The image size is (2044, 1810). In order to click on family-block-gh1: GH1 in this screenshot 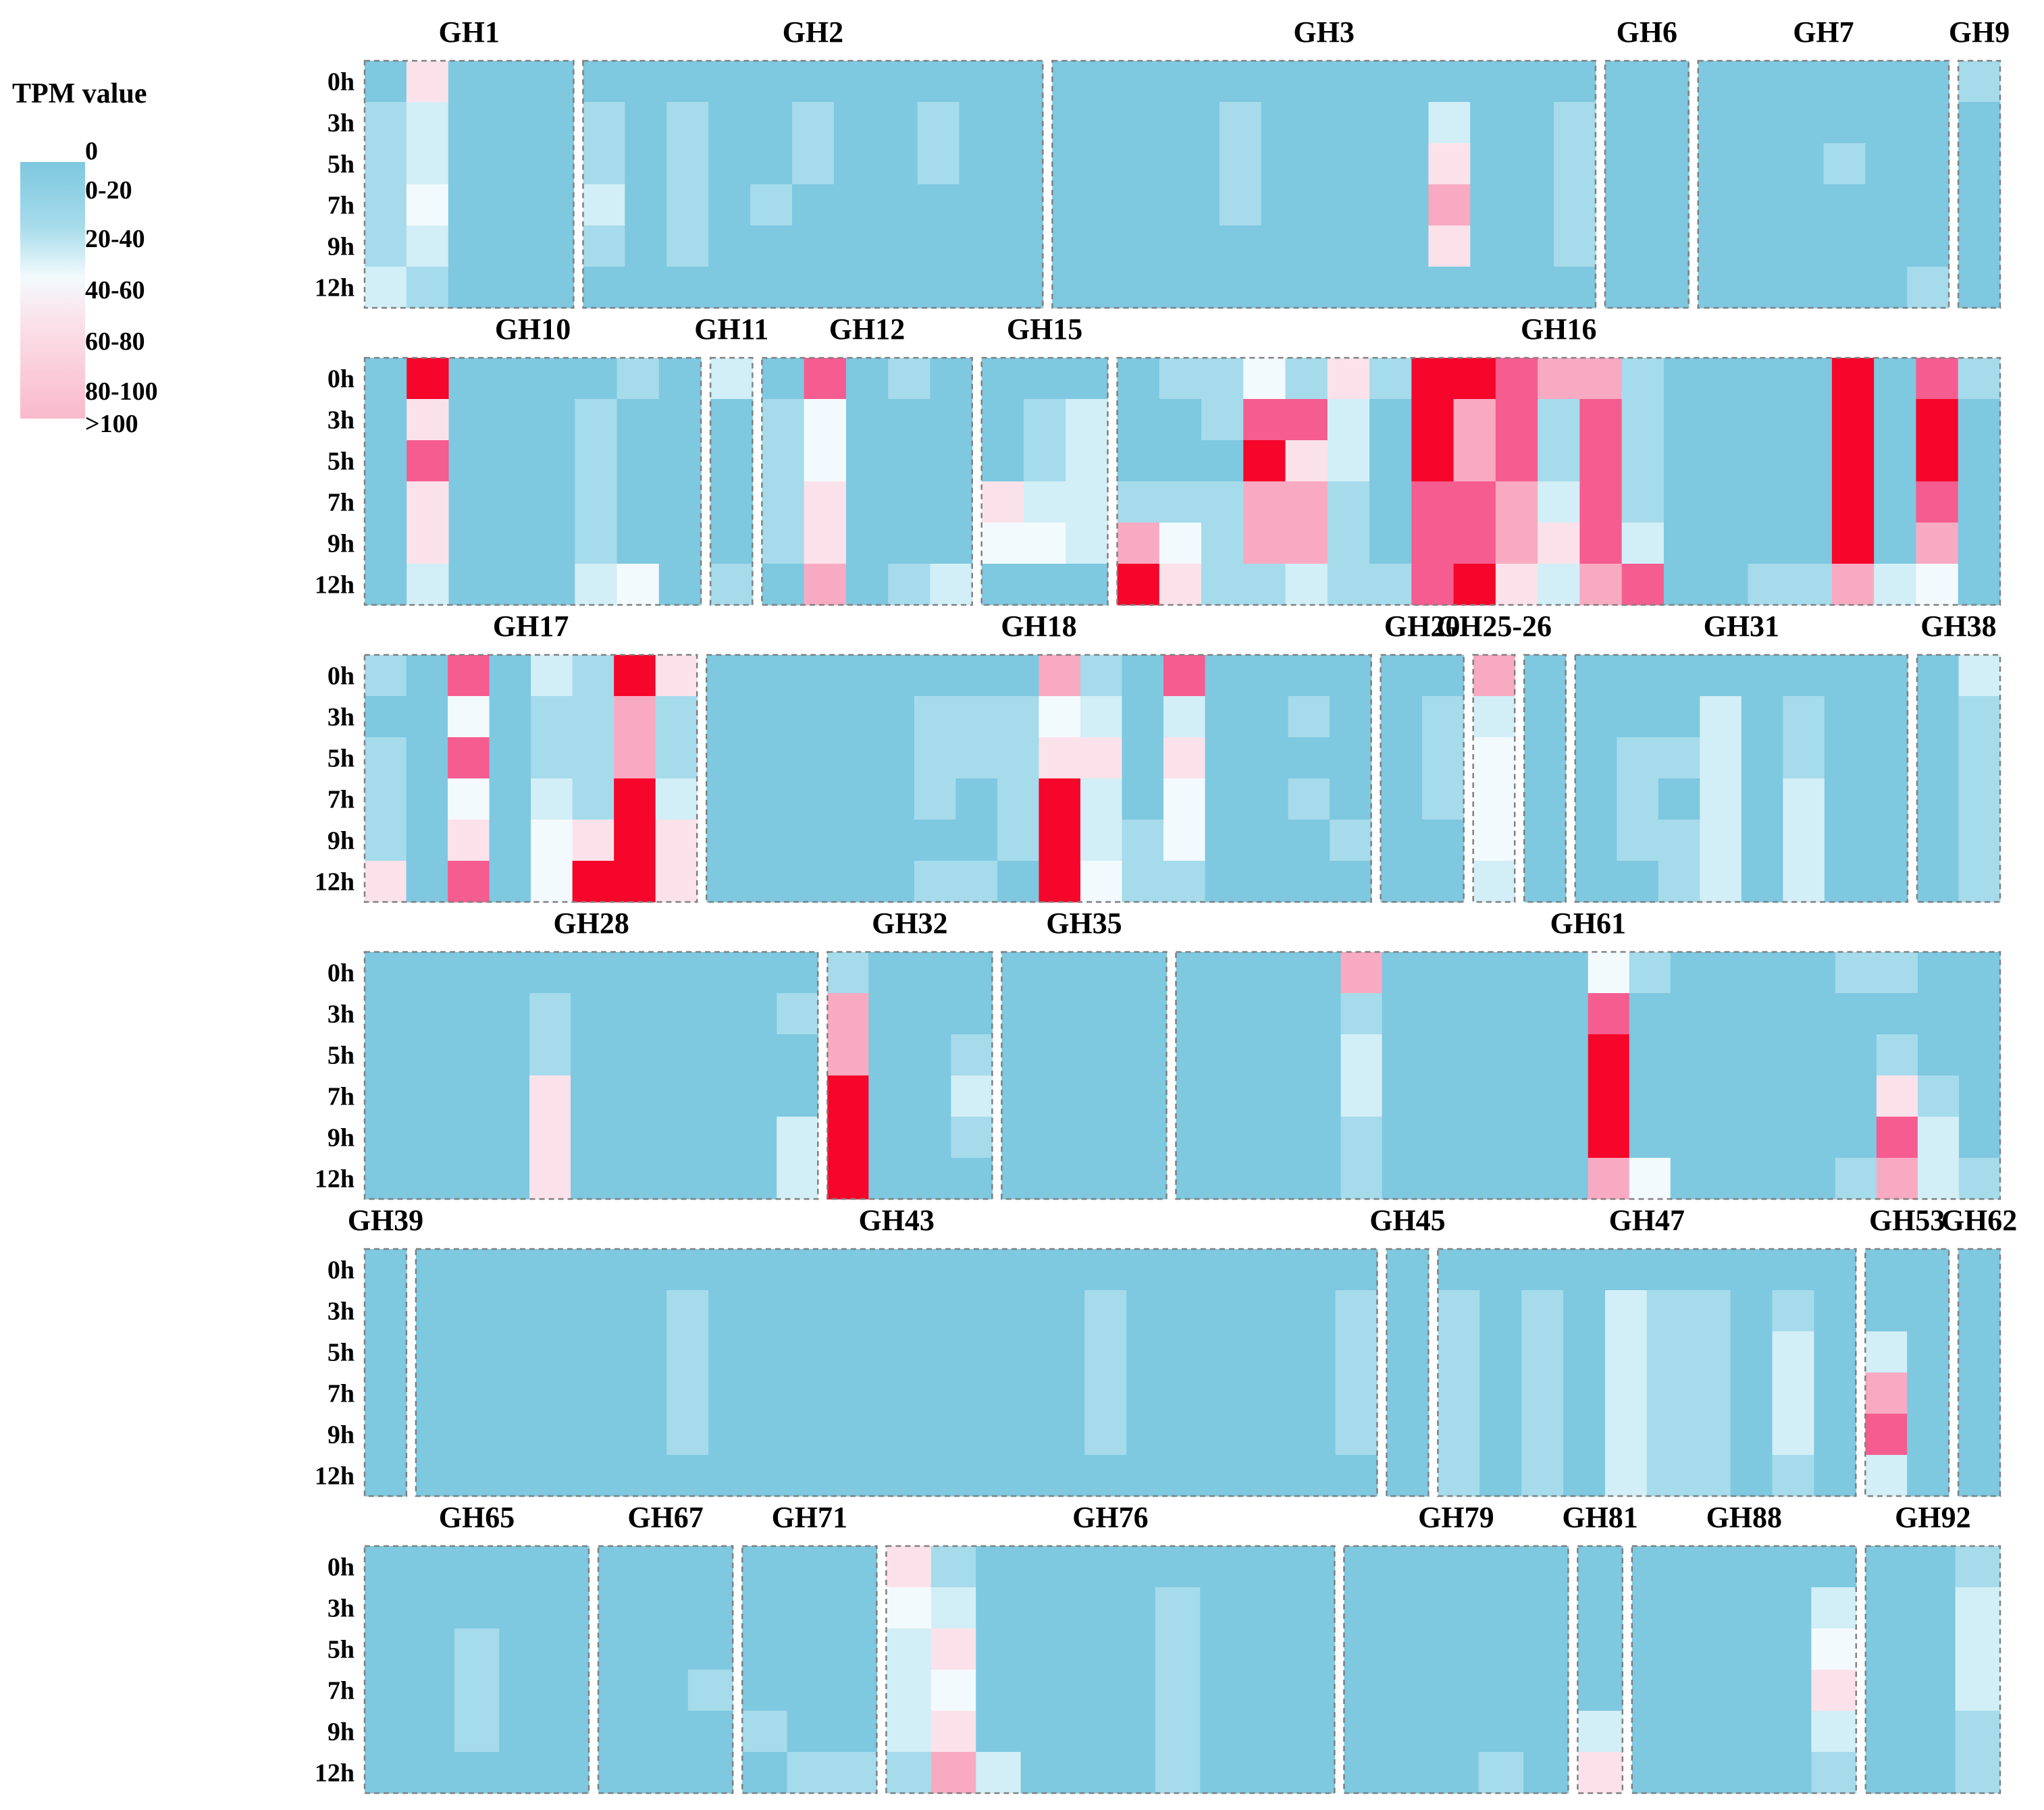, I will do `click(469, 162)`.